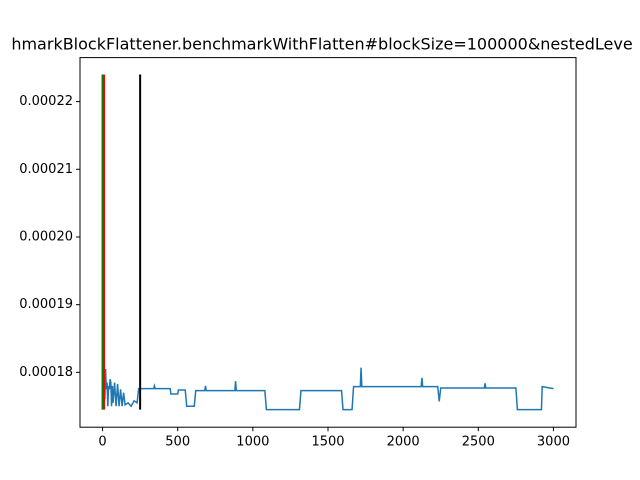 This screenshot has height=480, width=640. What do you see at coordinates (327, 442) in the screenshot?
I see `x-tick-label: 1500` at bounding box center [327, 442].